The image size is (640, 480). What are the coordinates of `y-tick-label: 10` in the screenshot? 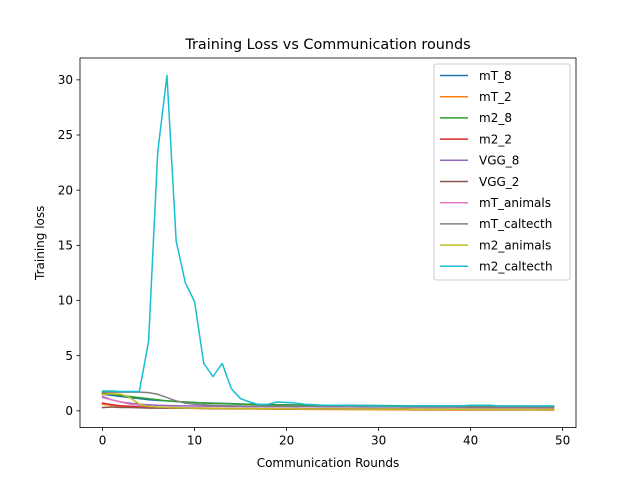 It's located at (65, 301).